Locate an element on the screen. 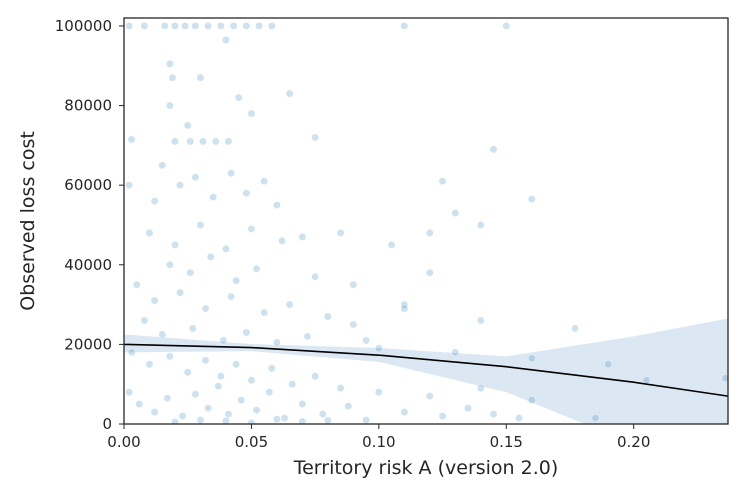 The width and height of the screenshot is (747, 498). y-tick-label: 80000 is located at coordinates (88, 106).